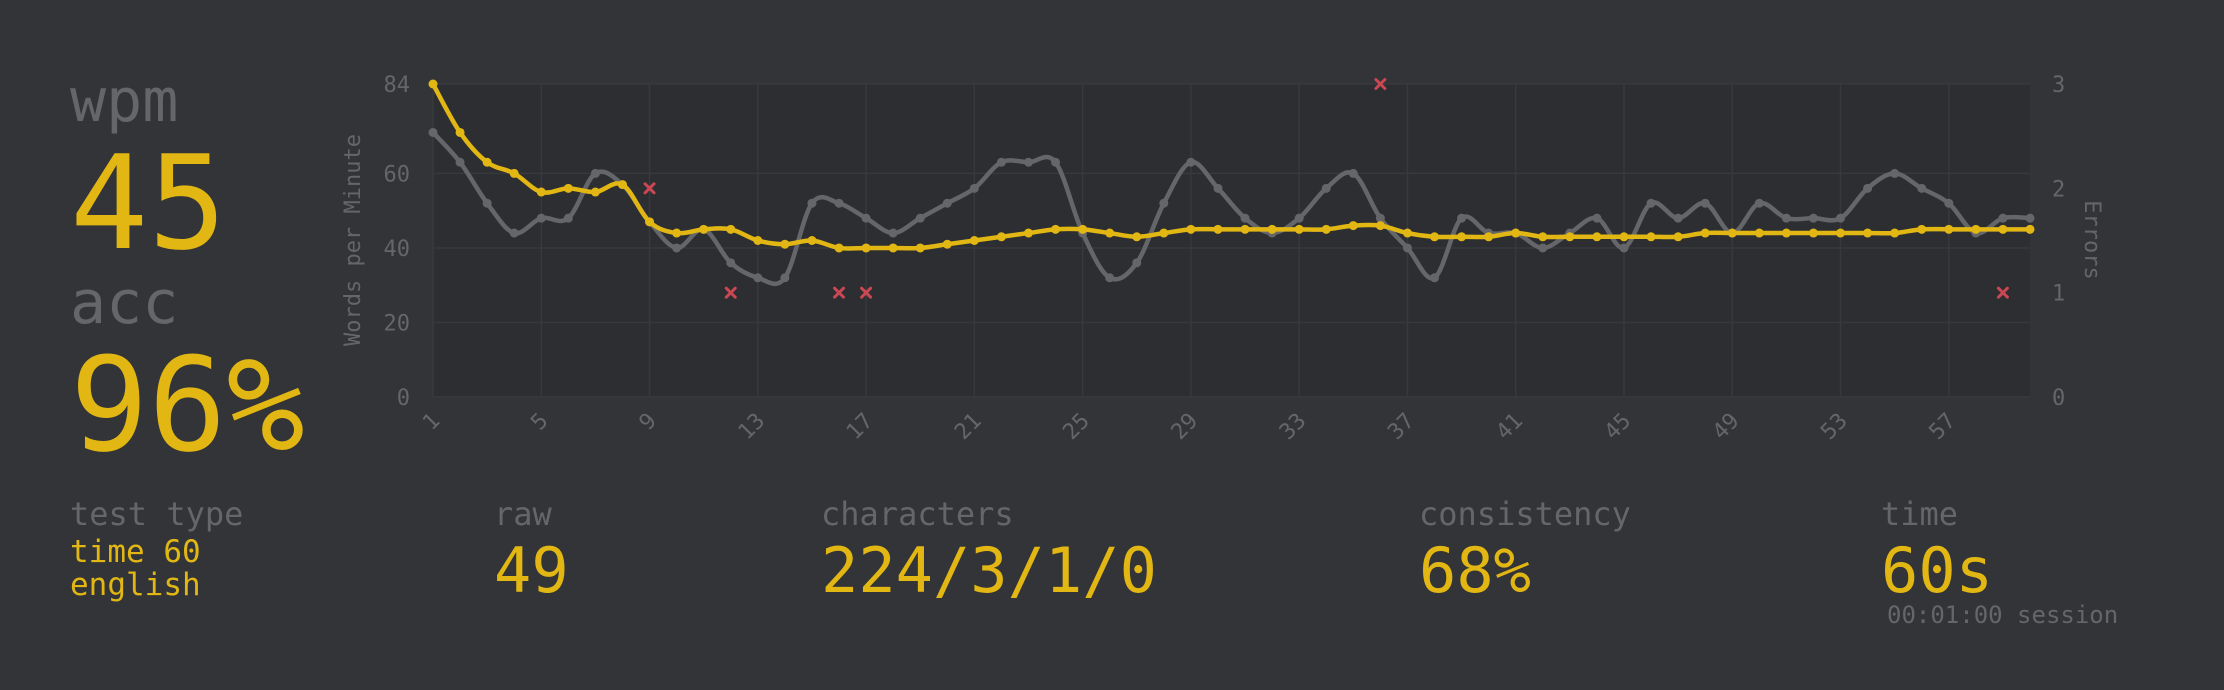 The height and width of the screenshot is (690, 2224). What do you see at coordinates (148, 203) in the screenshot?
I see `wpm-value: 45` at bounding box center [148, 203].